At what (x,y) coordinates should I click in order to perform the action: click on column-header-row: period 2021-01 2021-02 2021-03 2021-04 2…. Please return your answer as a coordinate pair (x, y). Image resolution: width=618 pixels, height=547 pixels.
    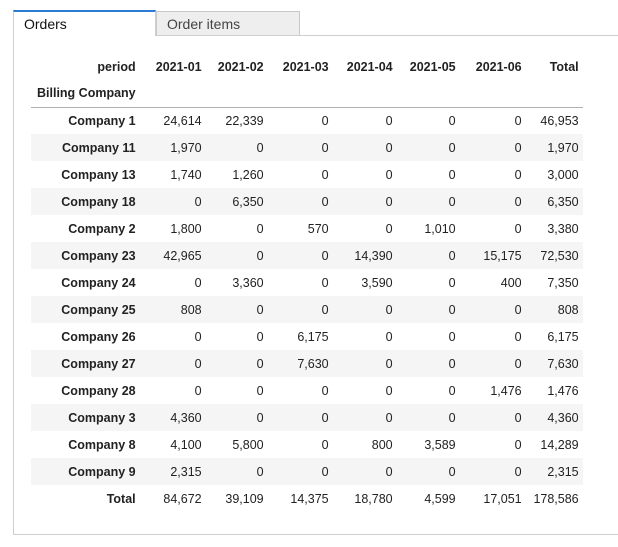
    Looking at the image, I should click on (307, 66).